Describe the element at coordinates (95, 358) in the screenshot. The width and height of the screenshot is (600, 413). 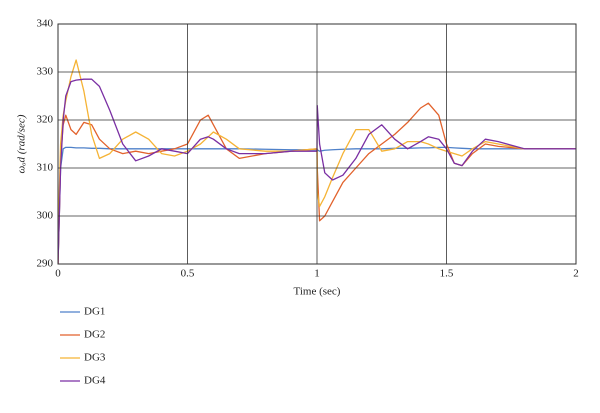
I see `legend-label: DG3` at that location.